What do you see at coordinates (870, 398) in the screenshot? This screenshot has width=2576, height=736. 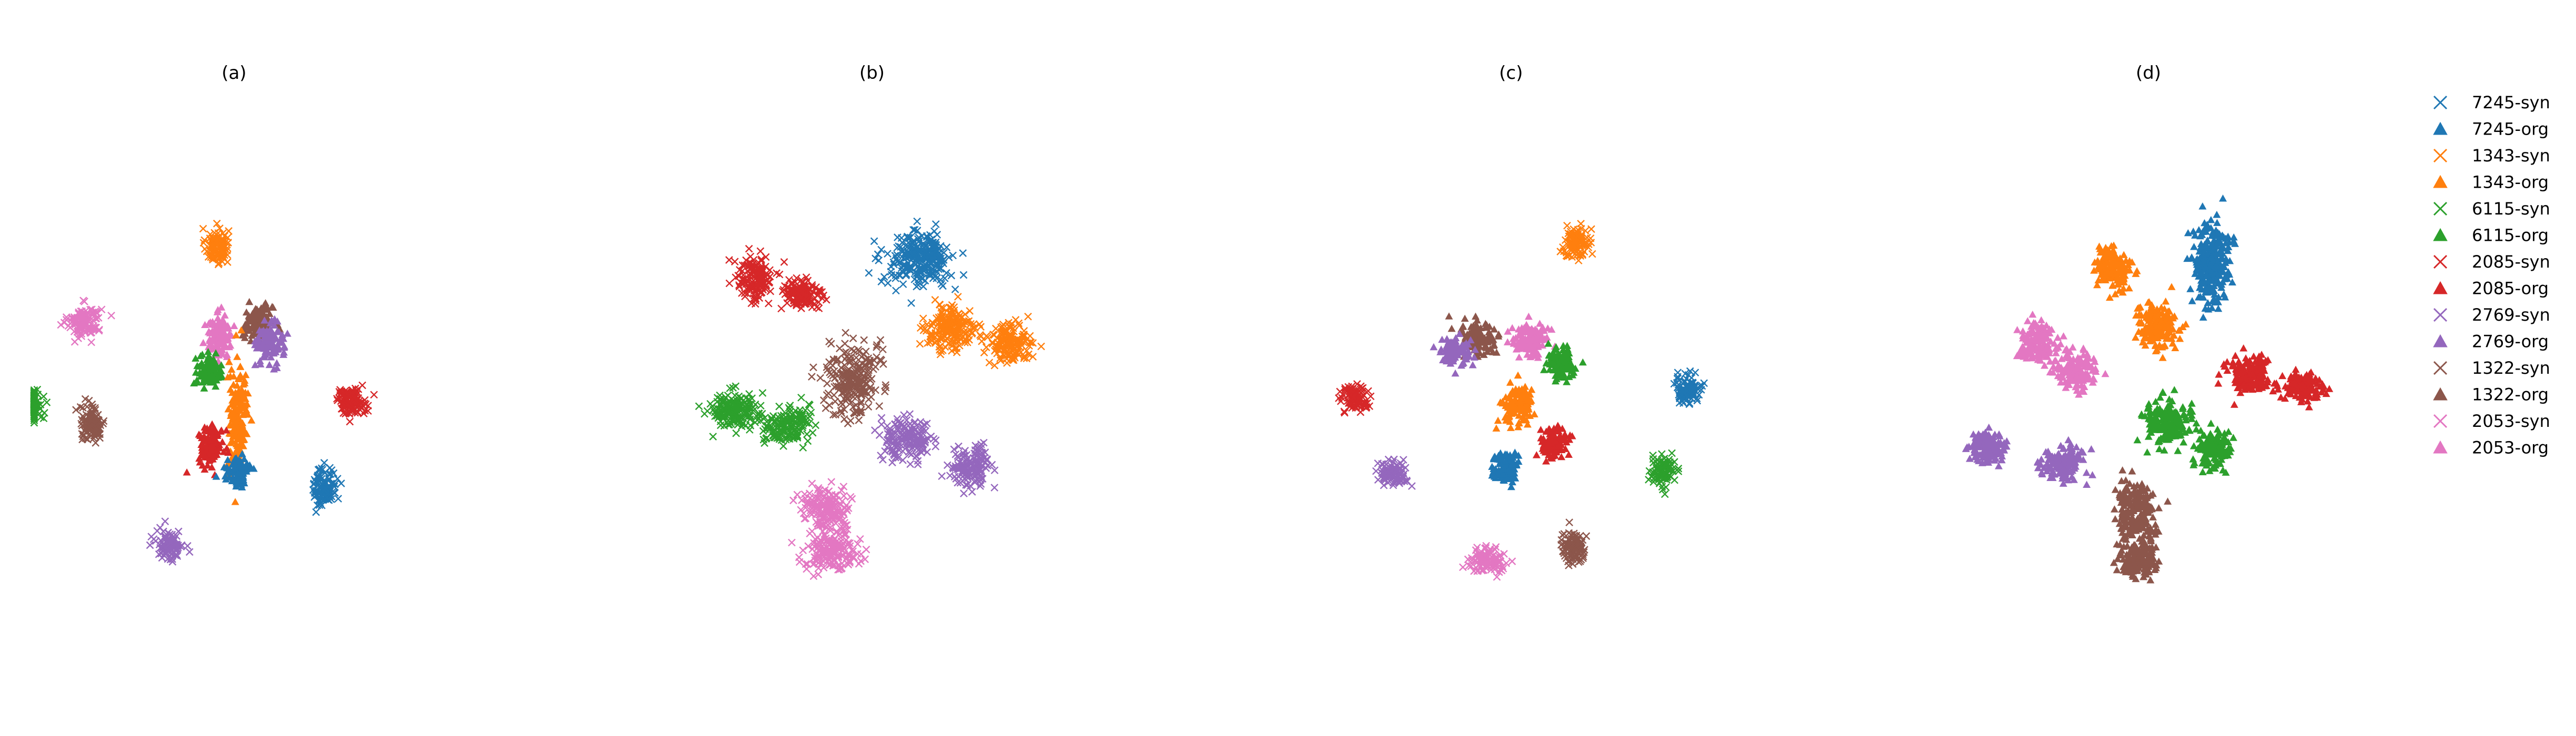 I see `panel-b-points` at bounding box center [870, 398].